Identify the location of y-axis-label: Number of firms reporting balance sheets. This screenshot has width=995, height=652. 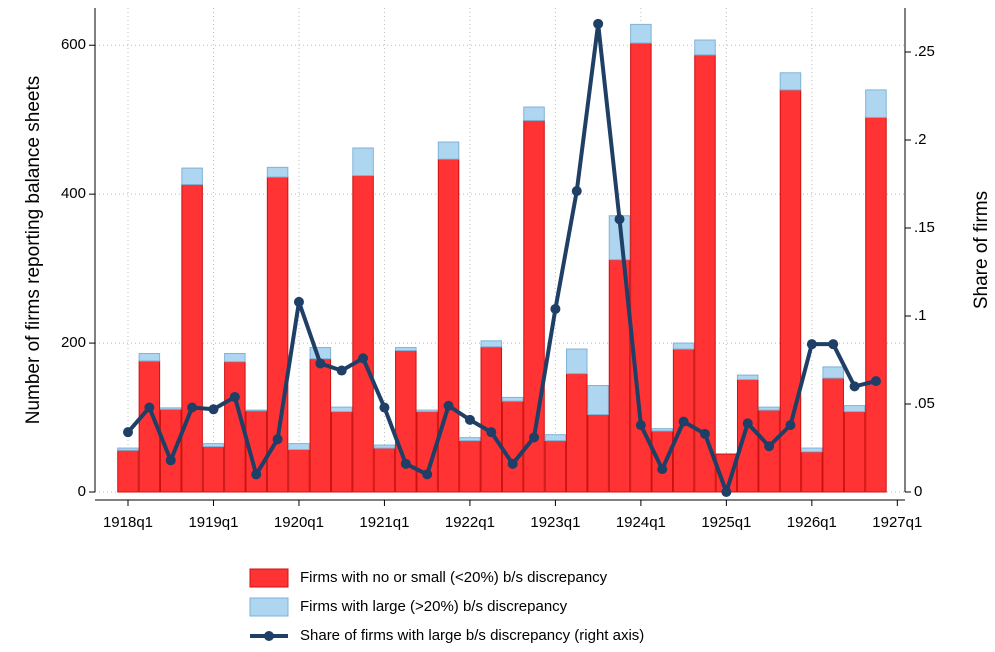
(33, 250).